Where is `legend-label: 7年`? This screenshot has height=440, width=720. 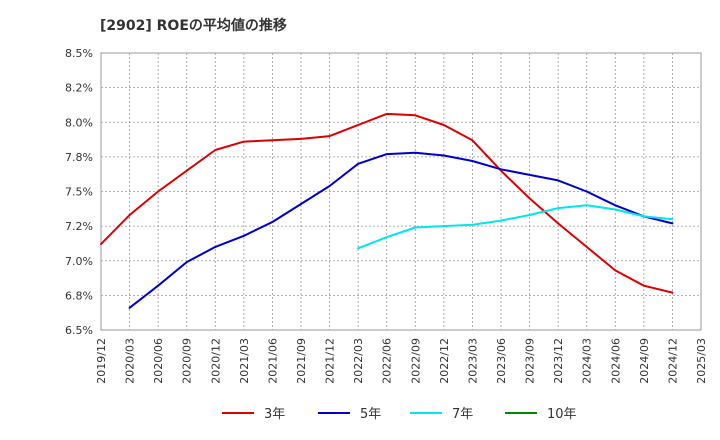
legend-label: 7年 is located at coordinates (462, 414).